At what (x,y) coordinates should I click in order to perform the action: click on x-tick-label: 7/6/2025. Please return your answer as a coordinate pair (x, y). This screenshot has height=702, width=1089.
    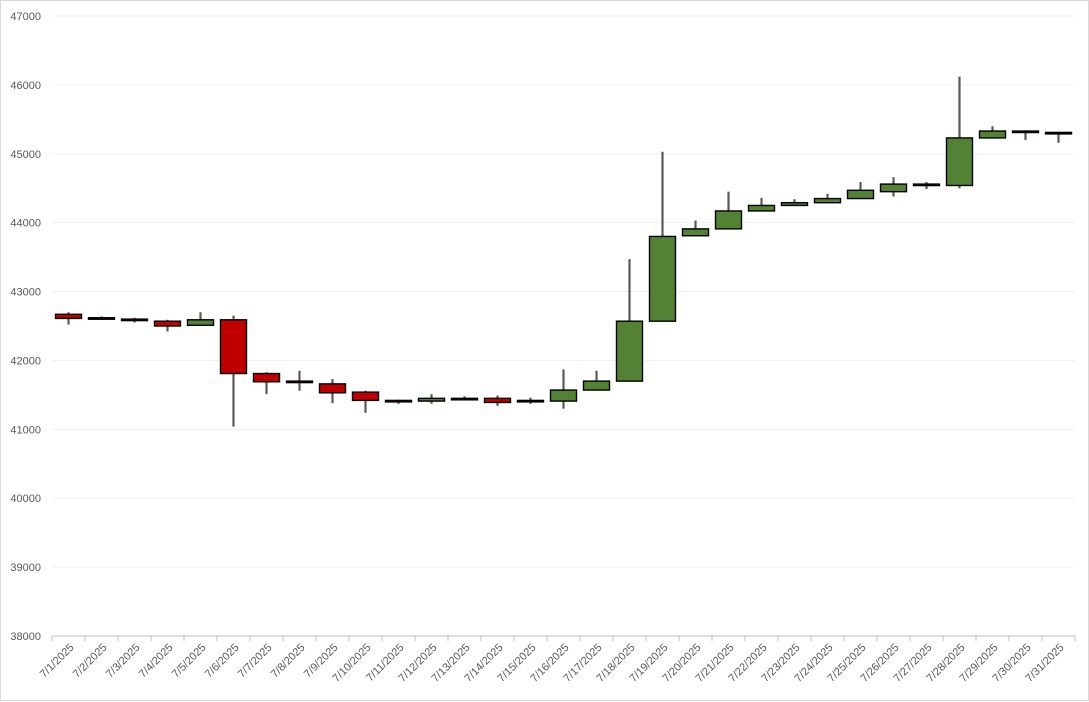
    Looking at the image, I should click on (222, 661).